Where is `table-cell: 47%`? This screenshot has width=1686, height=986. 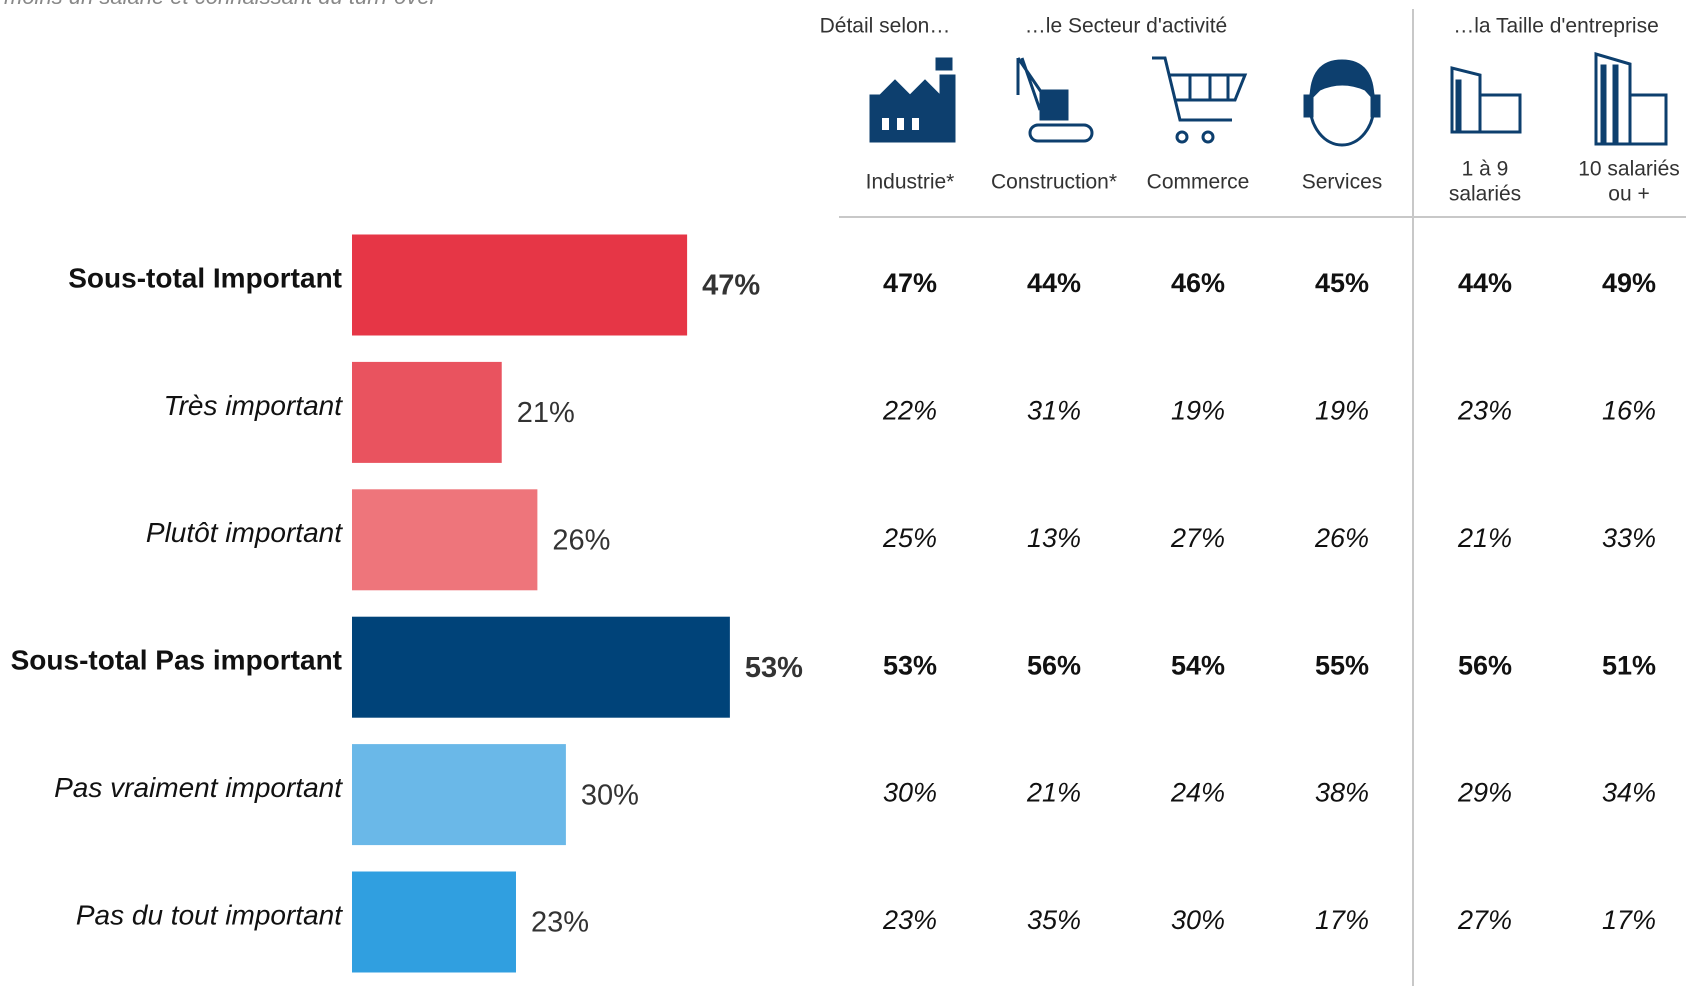 table-cell: 47% is located at coordinates (910, 283).